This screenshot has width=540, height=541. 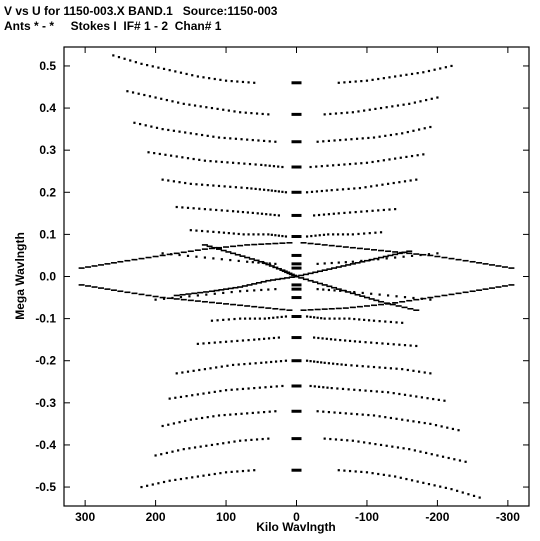 What do you see at coordinates (508, 517) in the screenshot?
I see `x-tick-label: -300` at bounding box center [508, 517].